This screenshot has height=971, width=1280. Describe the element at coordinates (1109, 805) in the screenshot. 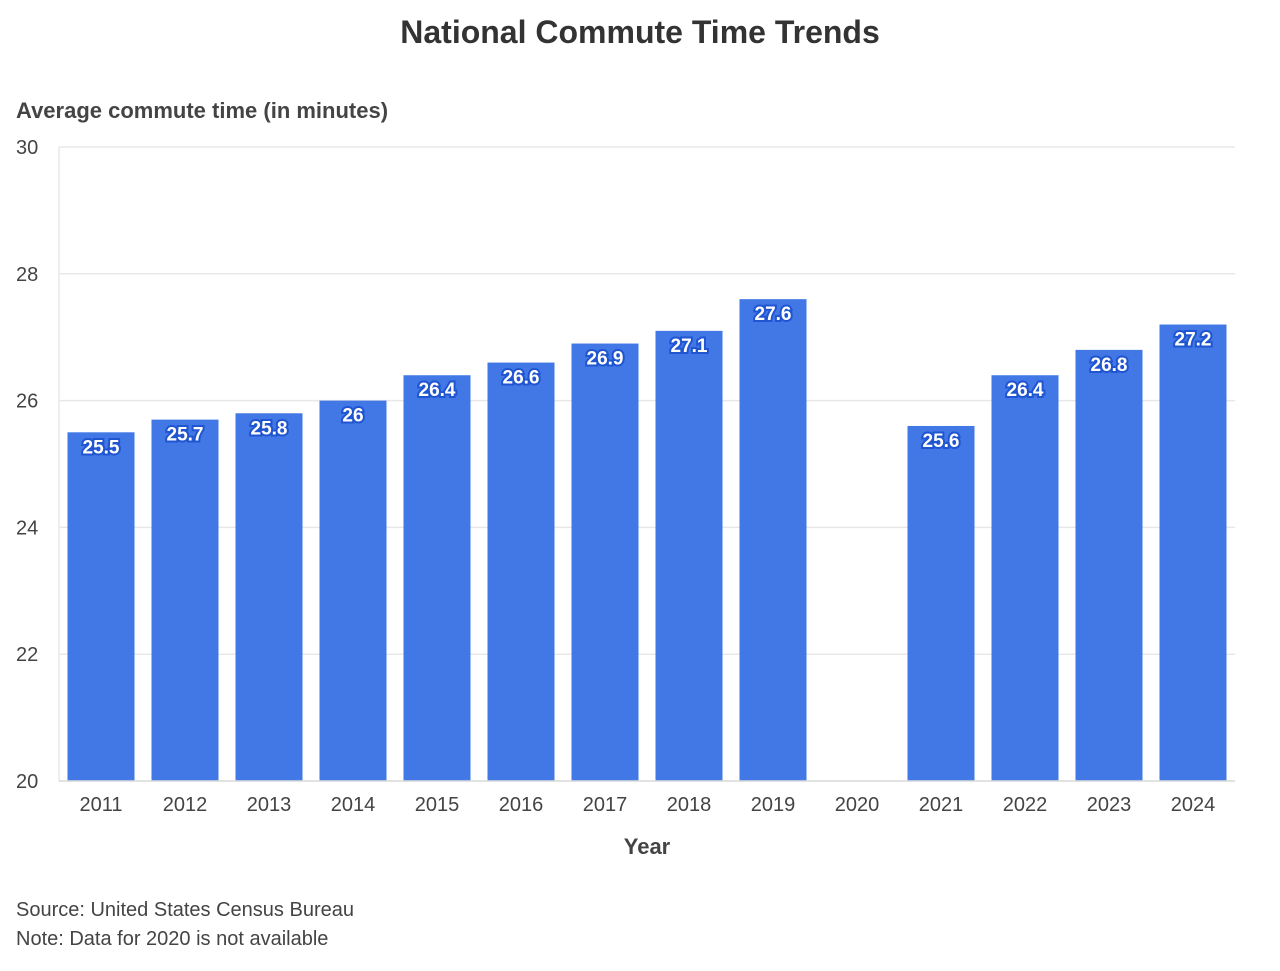

I see `x-tick-label: 2023` at that location.